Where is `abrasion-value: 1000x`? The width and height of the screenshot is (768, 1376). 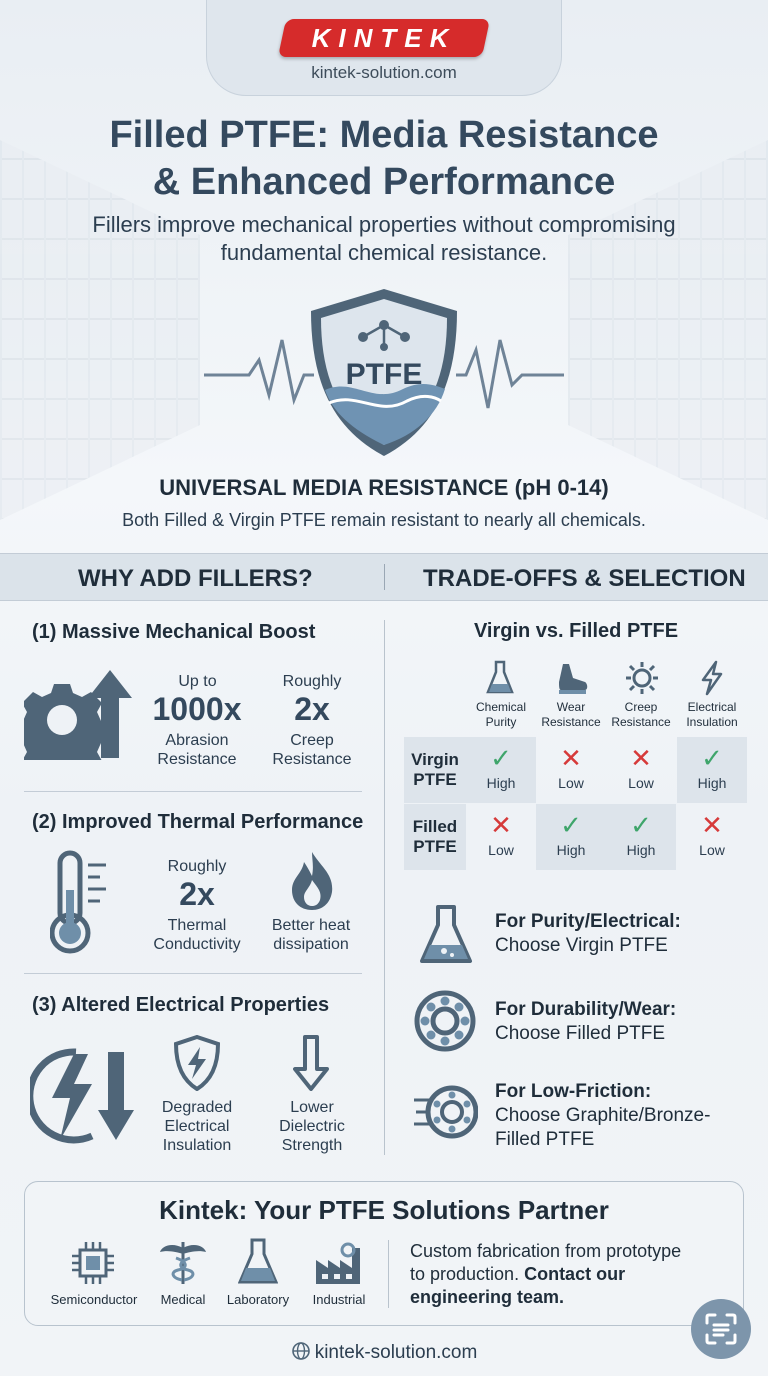
abrasion-value: 1000x is located at coordinates (197, 709).